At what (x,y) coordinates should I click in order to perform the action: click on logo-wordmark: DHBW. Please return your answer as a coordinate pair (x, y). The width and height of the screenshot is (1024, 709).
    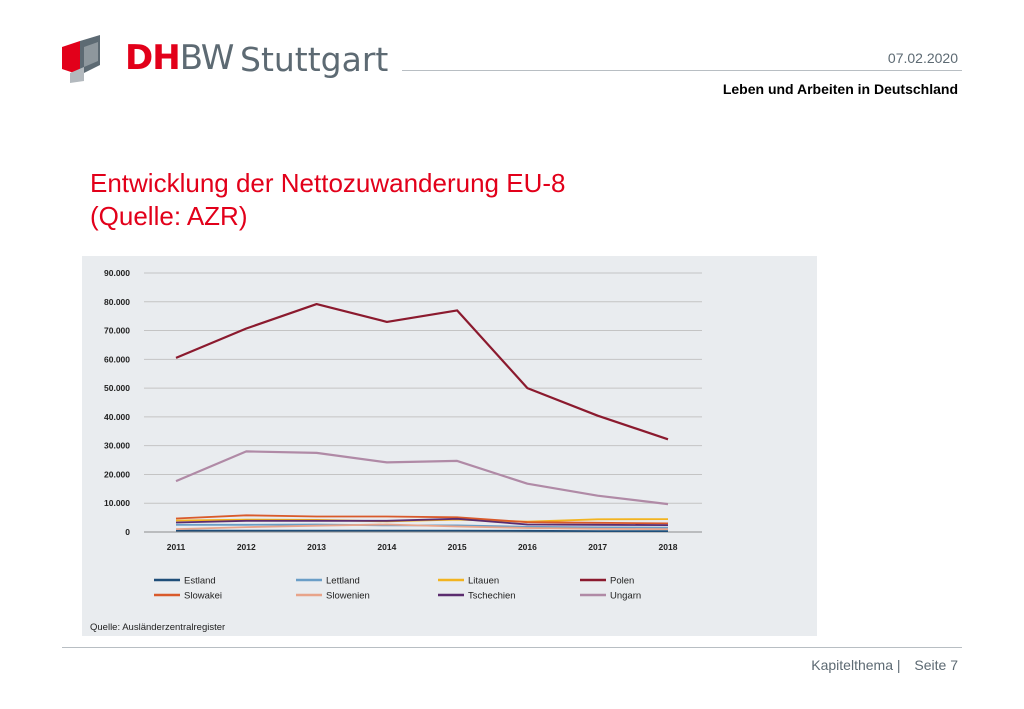
    Looking at the image, I should click on (180, 58).